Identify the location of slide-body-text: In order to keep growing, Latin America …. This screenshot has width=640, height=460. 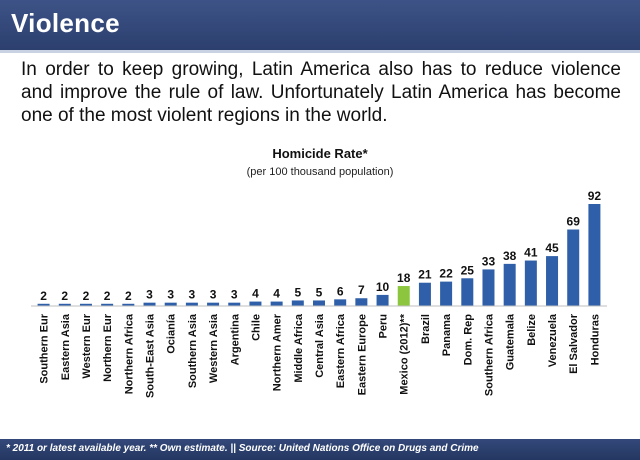
(321, 92).